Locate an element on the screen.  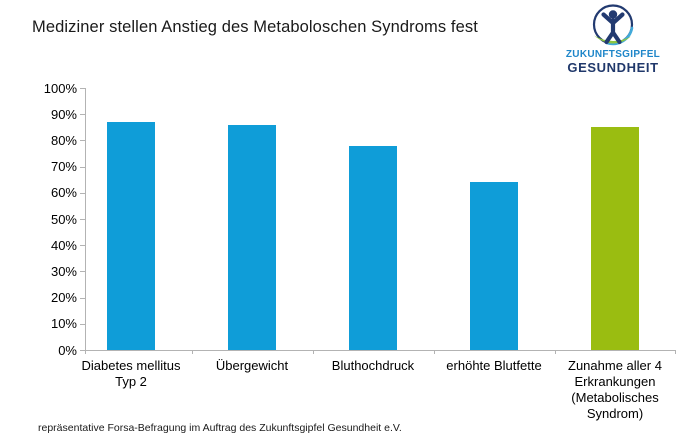
y-axis-line is located at coordinates (85, 219).